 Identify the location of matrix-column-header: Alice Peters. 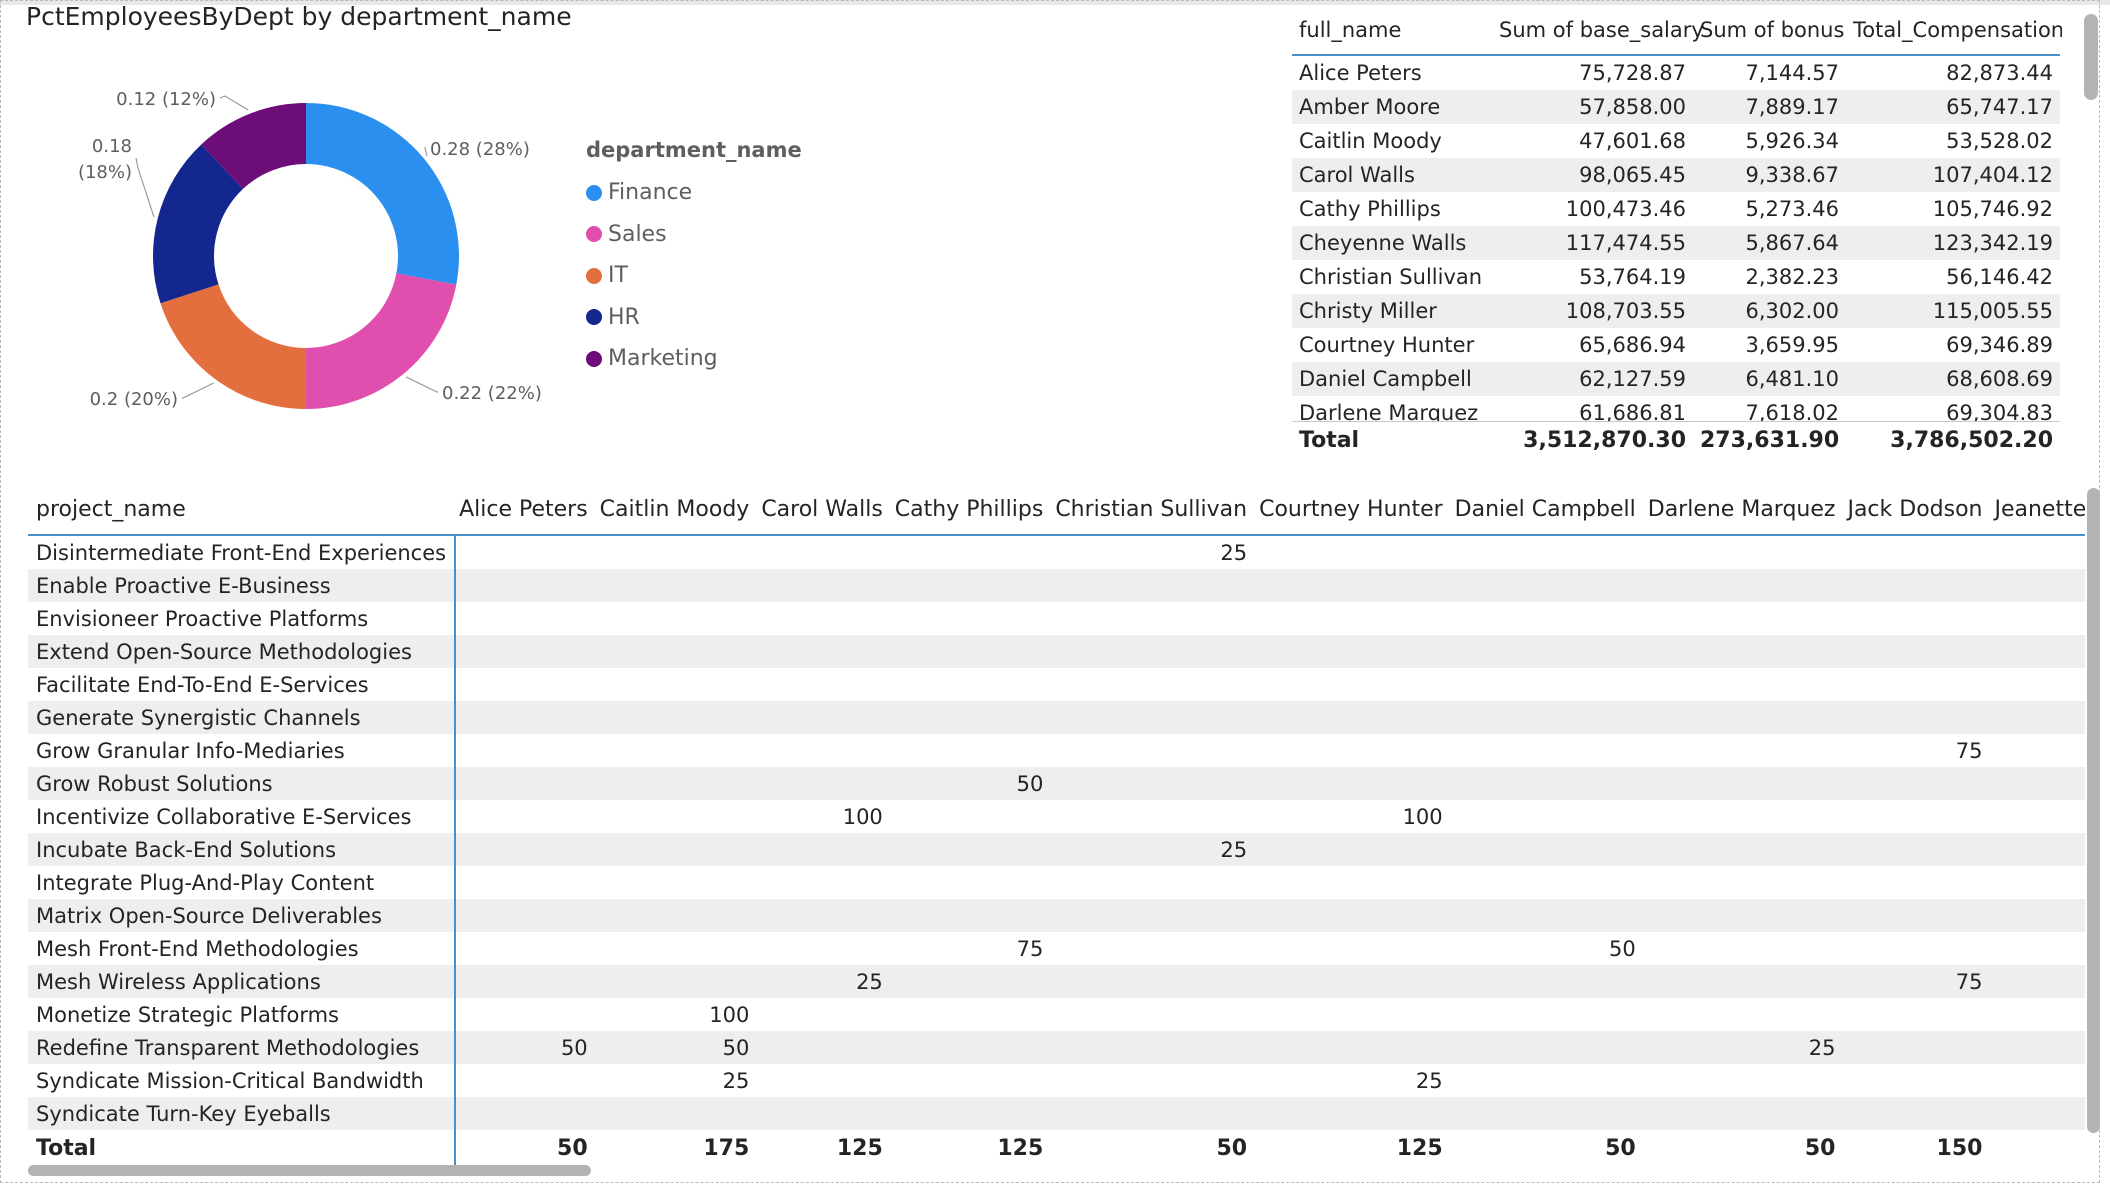
(525, 510).